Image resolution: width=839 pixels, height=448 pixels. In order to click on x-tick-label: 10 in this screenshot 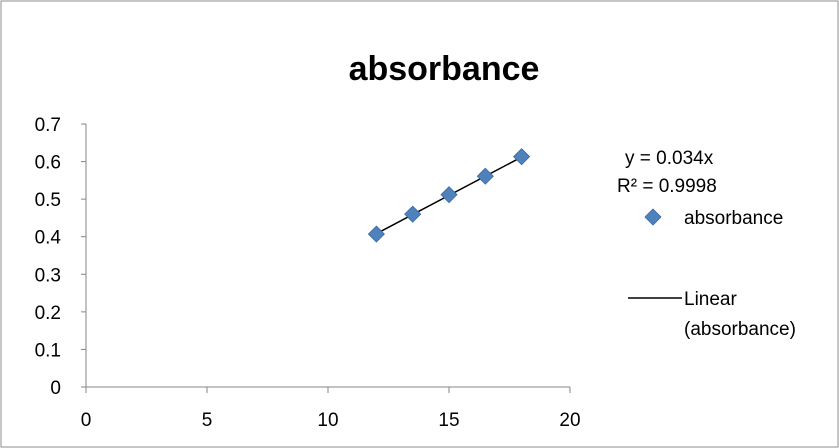, I will do `click(327, 420)`.